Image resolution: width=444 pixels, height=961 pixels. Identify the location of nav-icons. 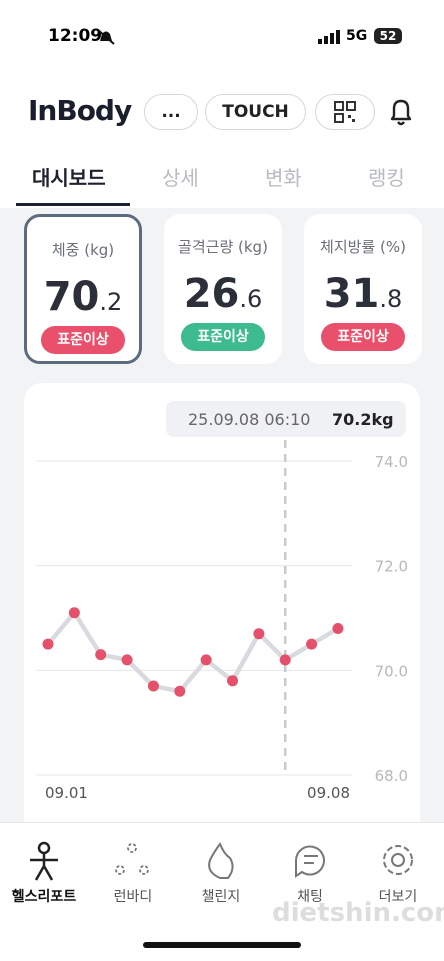
(221, 861).